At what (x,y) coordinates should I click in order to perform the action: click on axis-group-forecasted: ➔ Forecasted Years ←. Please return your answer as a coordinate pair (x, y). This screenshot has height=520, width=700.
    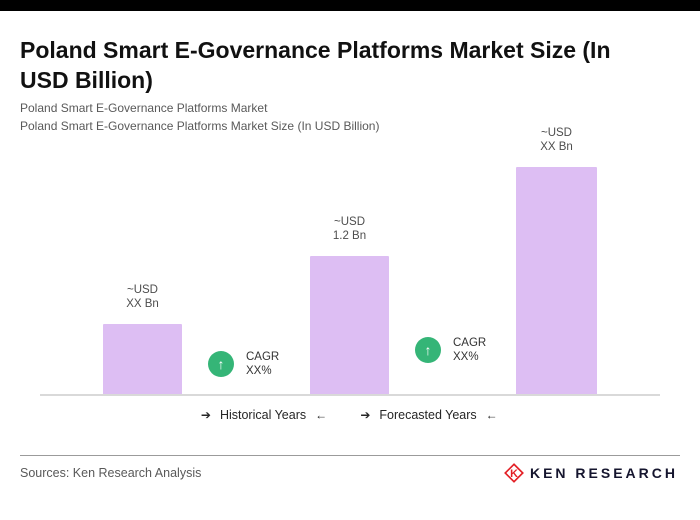
    Looking at the image, I should click on (429, 415).